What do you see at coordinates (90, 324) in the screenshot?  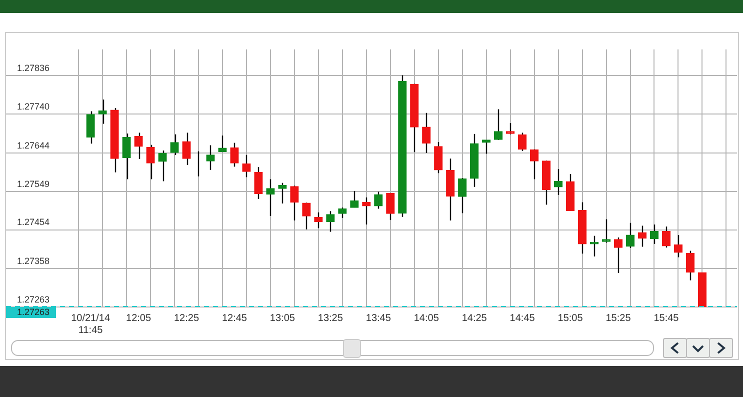 I see `x-tick-label: 10/21/14 11:45` at bounding box center [90, 324].